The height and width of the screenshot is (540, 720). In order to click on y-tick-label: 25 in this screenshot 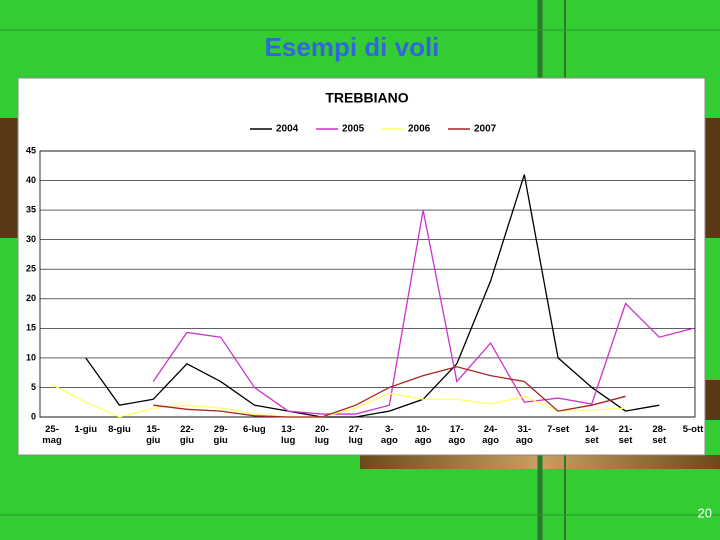, I will do `click(31, 269)`.